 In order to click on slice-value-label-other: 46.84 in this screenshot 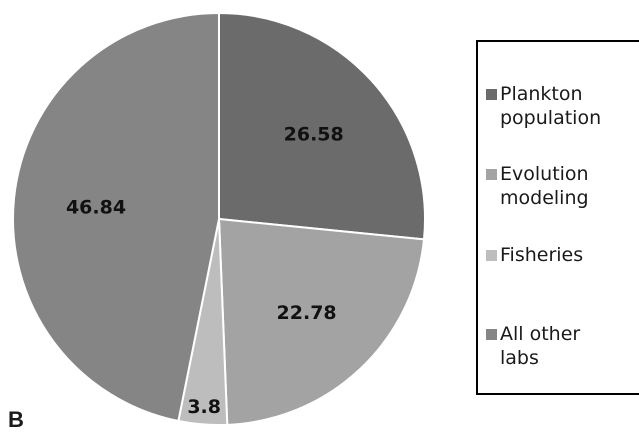, I will do `click(96, 208)`.